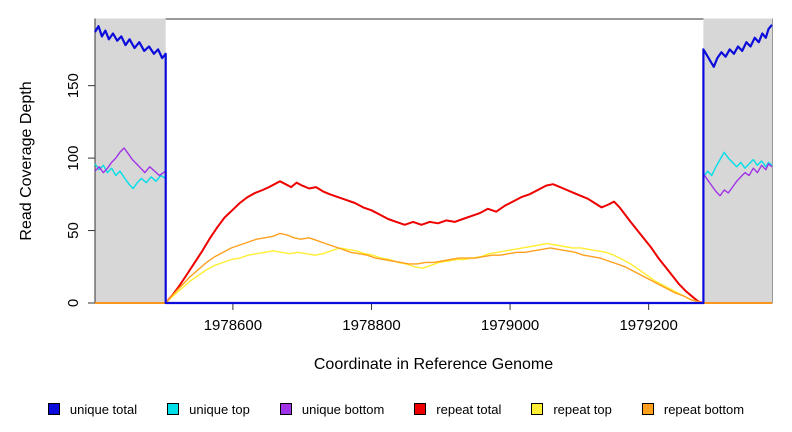  What do you see at coordinates (433, 273) in the screenshot?
I see `series-line-repeat-top` at bounding box center [433, 273].